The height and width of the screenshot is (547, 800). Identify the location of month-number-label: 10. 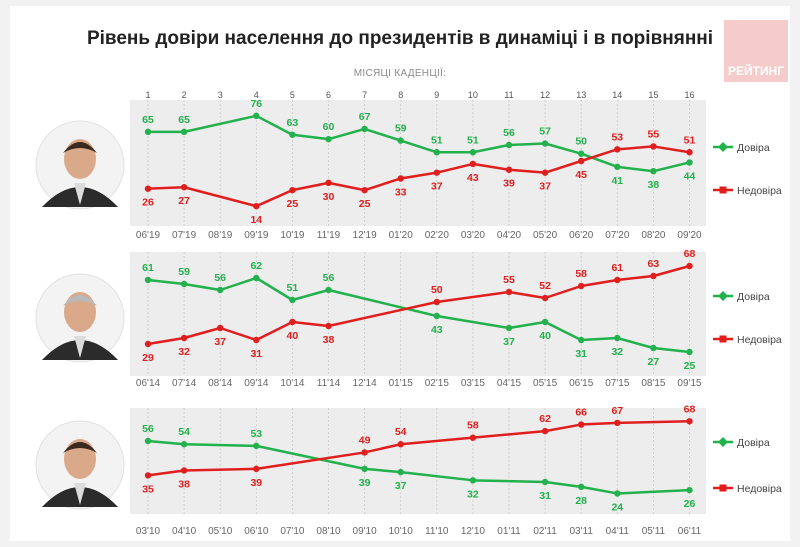
(473, 95).